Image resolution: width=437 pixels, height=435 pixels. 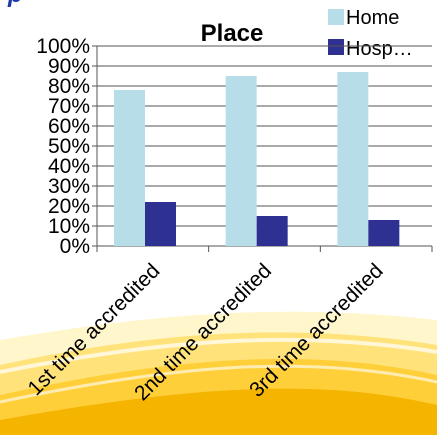 What do you see at coordinates (63, 46) in the screenshot?
I see `y-tick-label: 100%` at bounding box center [63, 46].